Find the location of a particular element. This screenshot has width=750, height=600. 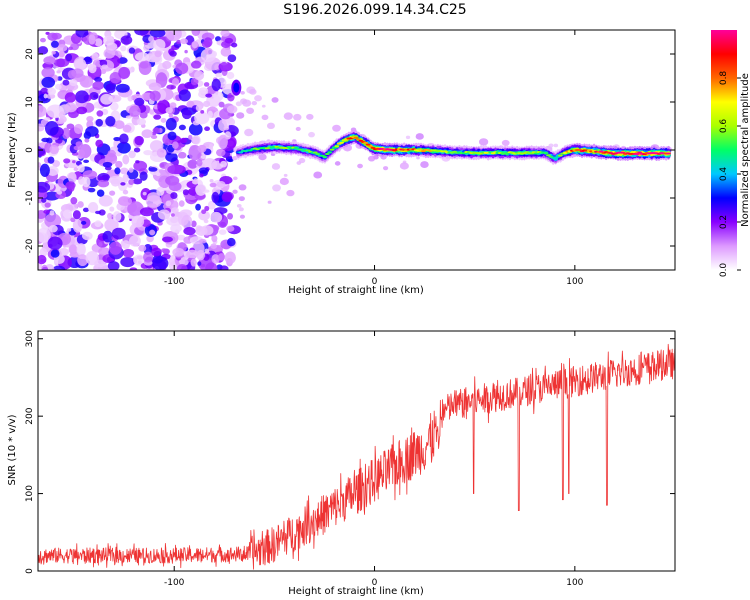

figure-title: S196.2026.099.14.34.C25 is located at coordinates (375, 10).